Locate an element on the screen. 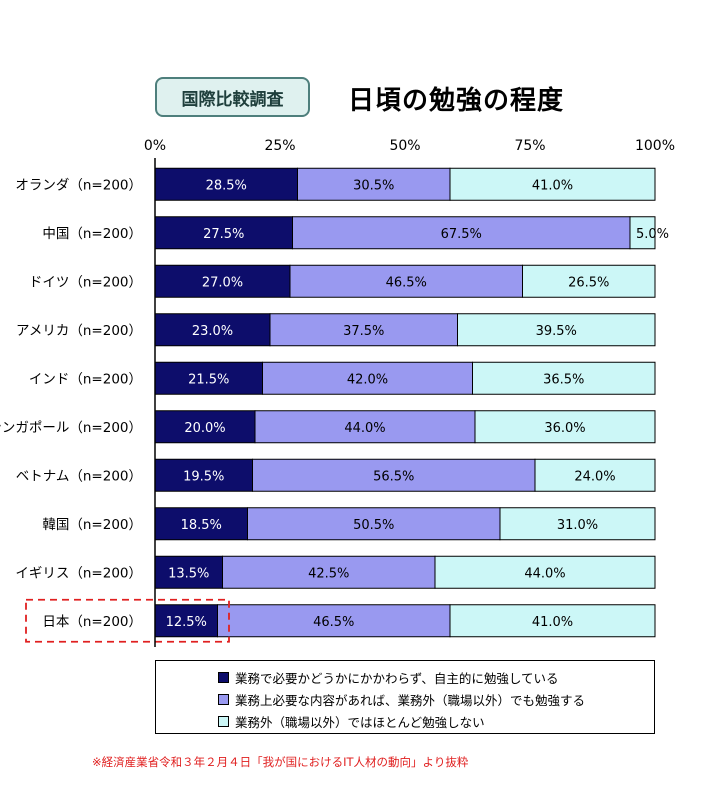 This screenshot has width=710, height=791. bar-value-label: 50.5% is located at coordinates (373, 525).